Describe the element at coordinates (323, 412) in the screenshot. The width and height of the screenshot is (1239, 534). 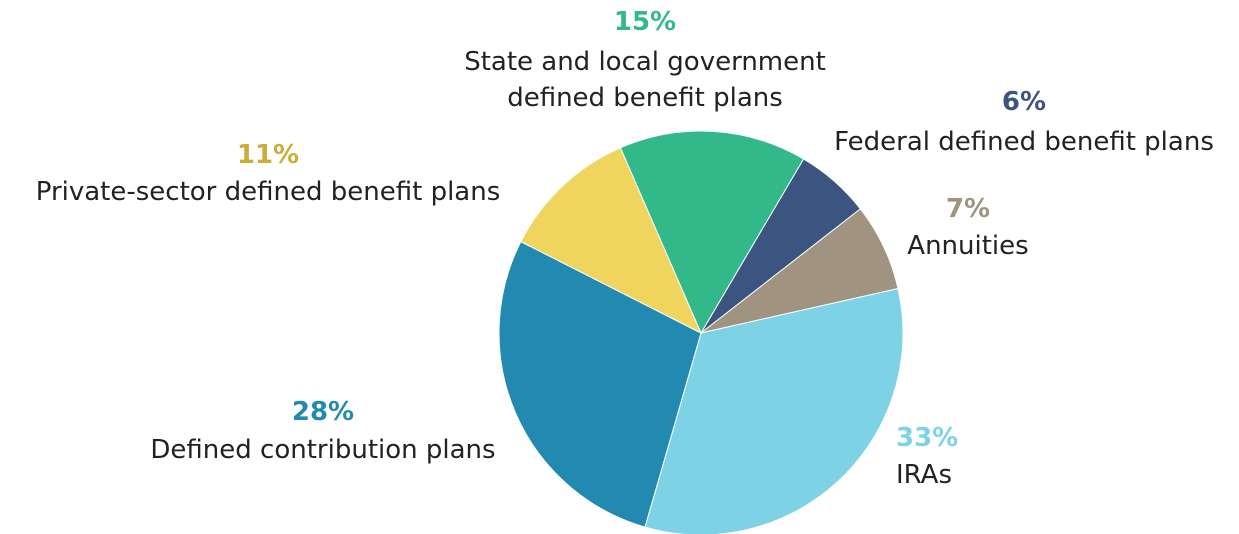
I see `pct-label-dc: 28%` at that location.